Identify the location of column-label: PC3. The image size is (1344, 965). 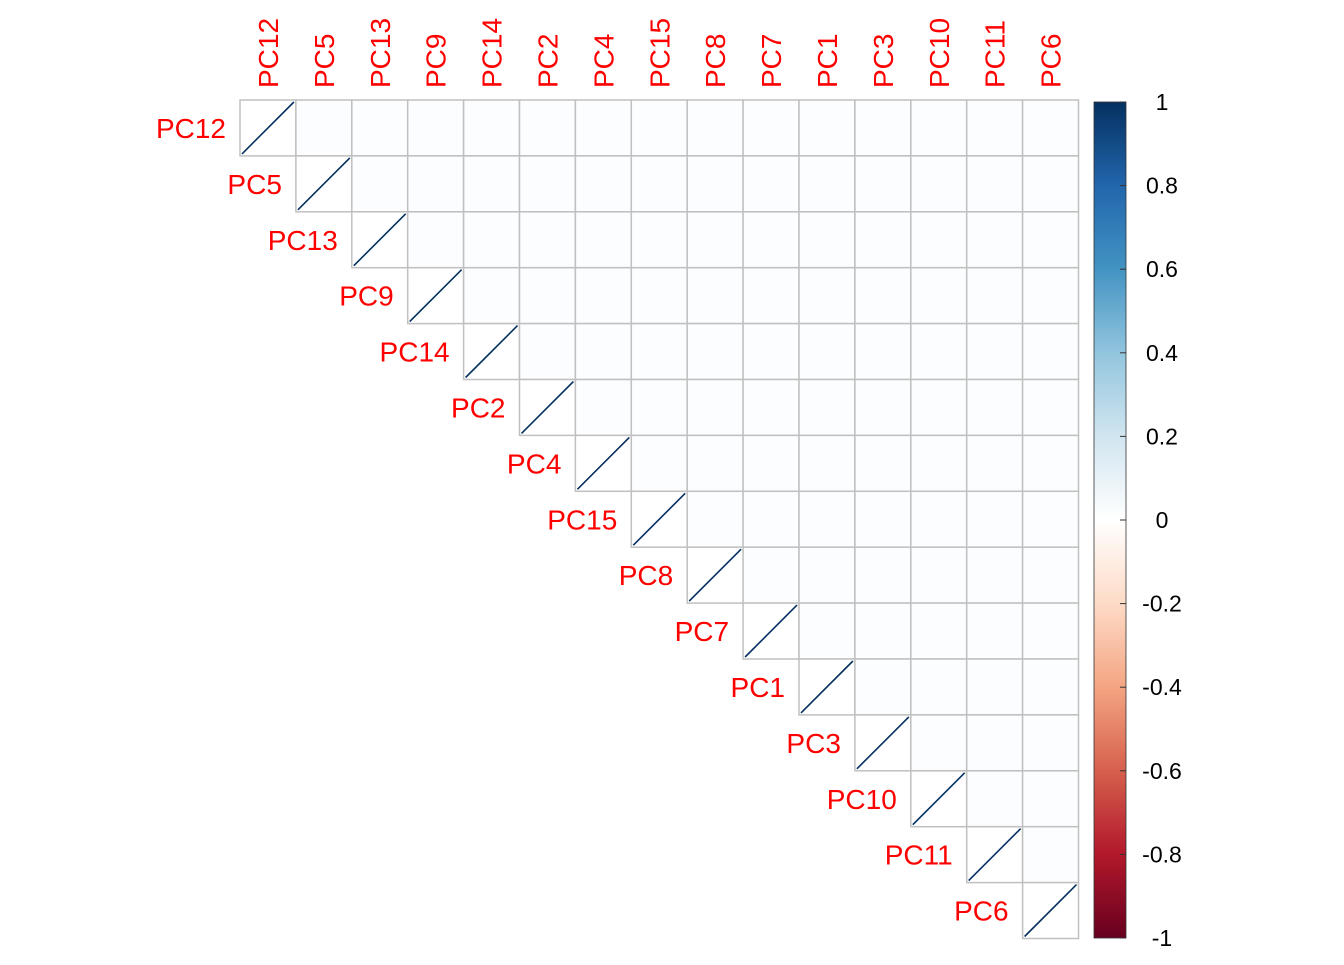
(883, 61).